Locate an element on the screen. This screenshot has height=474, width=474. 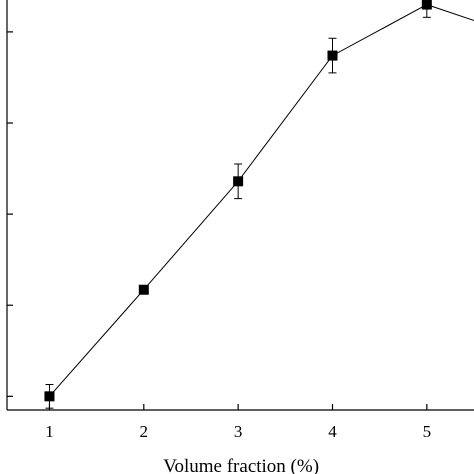
x-tick-label-4: 4 is located at coordinates (332, 431).